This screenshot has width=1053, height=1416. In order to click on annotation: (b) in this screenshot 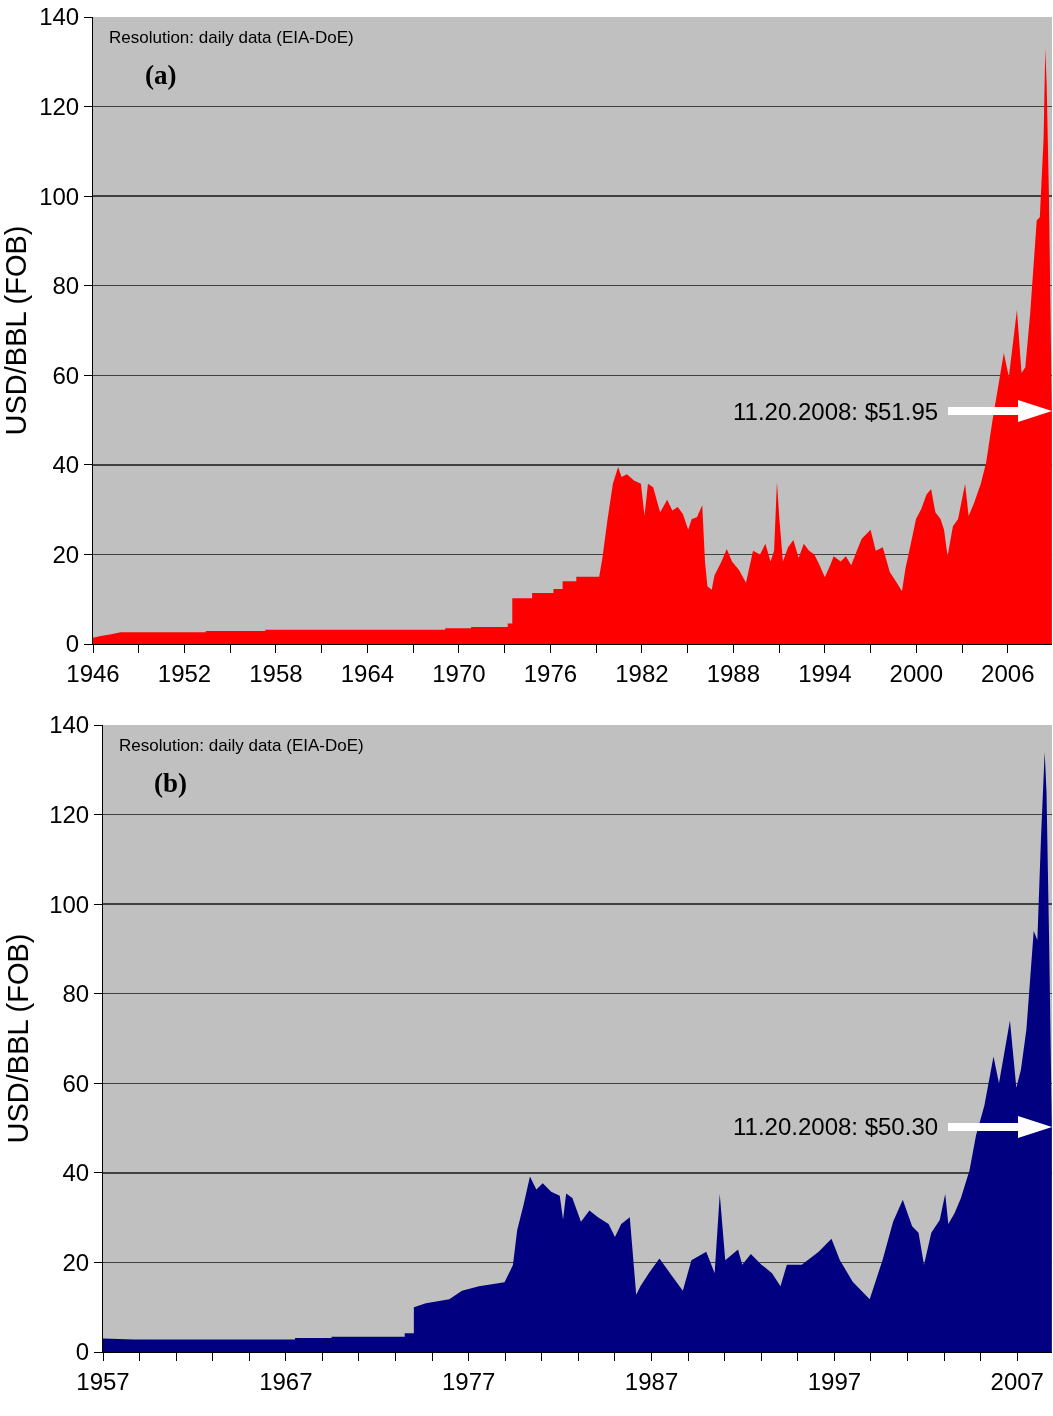, I will do `click(170, 783)`.